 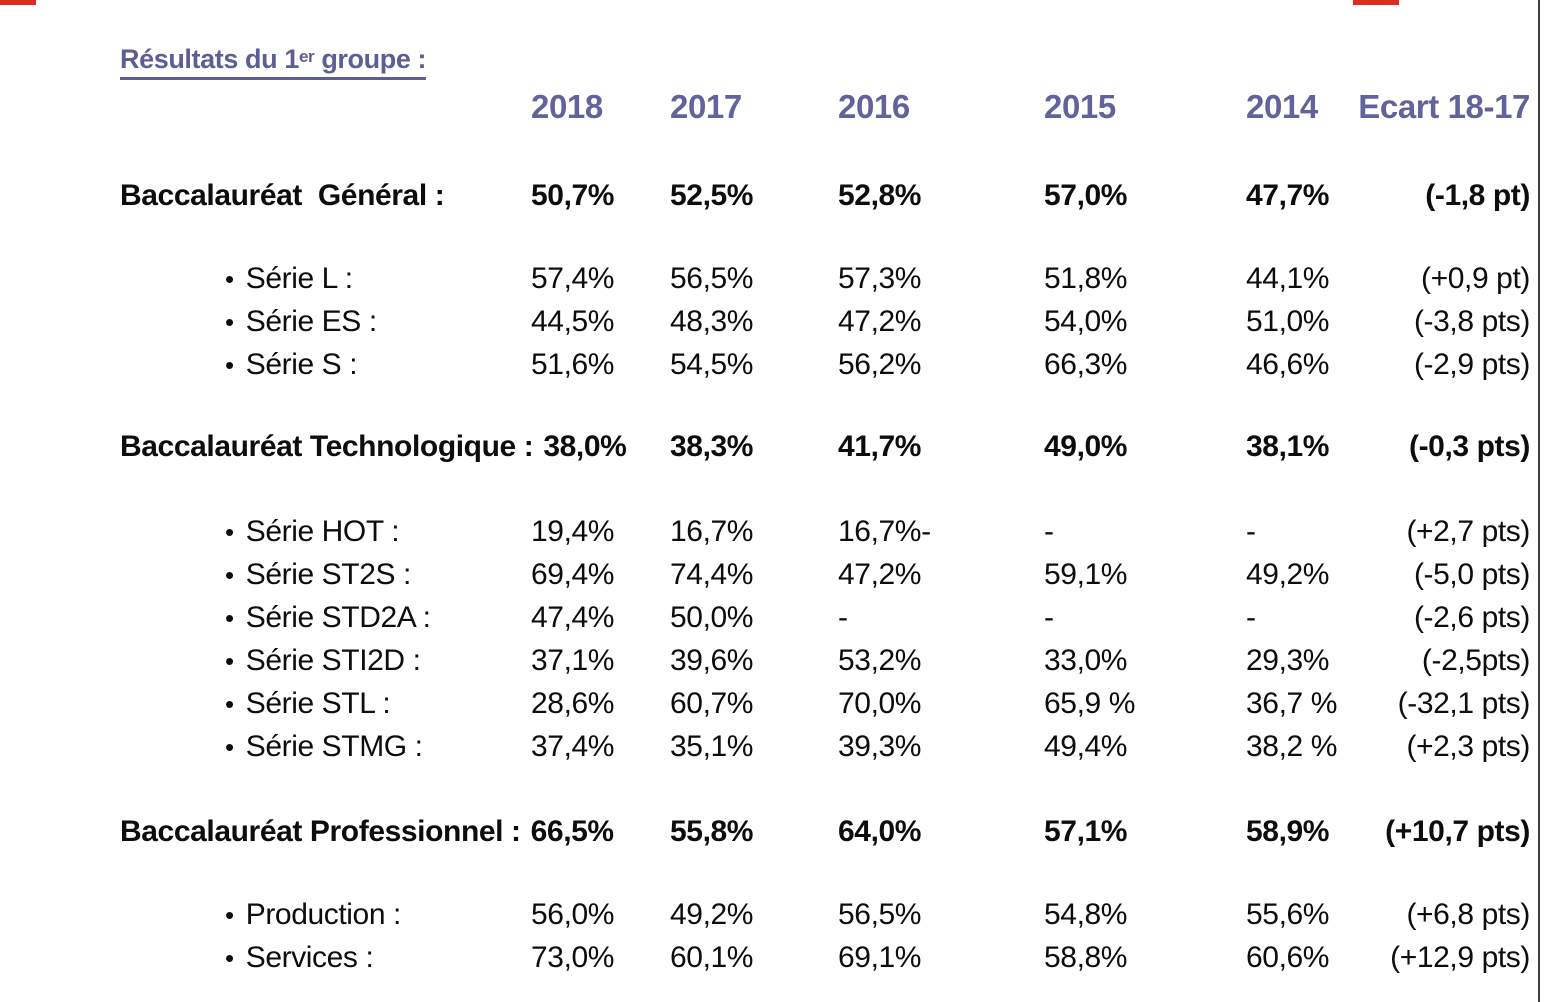 I want to click on value-2015: 33,0%, so click(x=1086, y=660).